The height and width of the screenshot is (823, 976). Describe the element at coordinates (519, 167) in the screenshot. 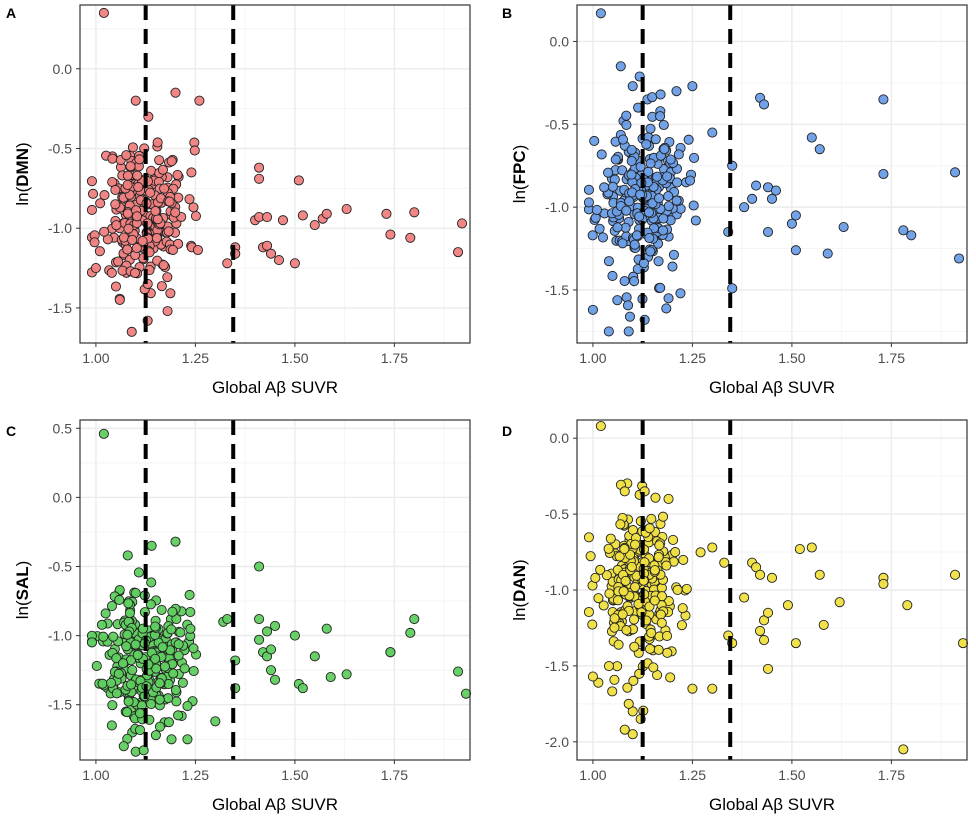

I see `y-axis-title-network: FPC` at that location.